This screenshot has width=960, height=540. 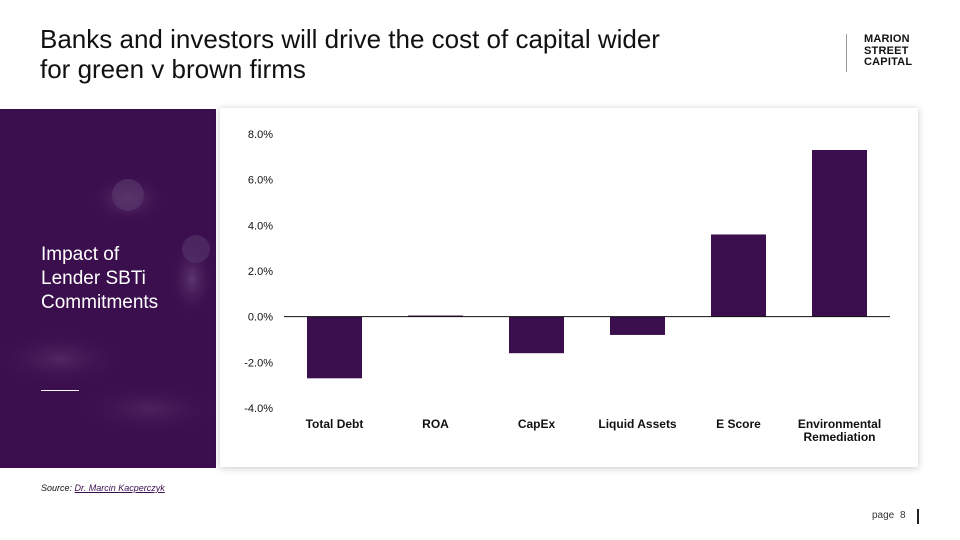 I want to click on x-category-label: Total Debt, so click(x=335, y=424).